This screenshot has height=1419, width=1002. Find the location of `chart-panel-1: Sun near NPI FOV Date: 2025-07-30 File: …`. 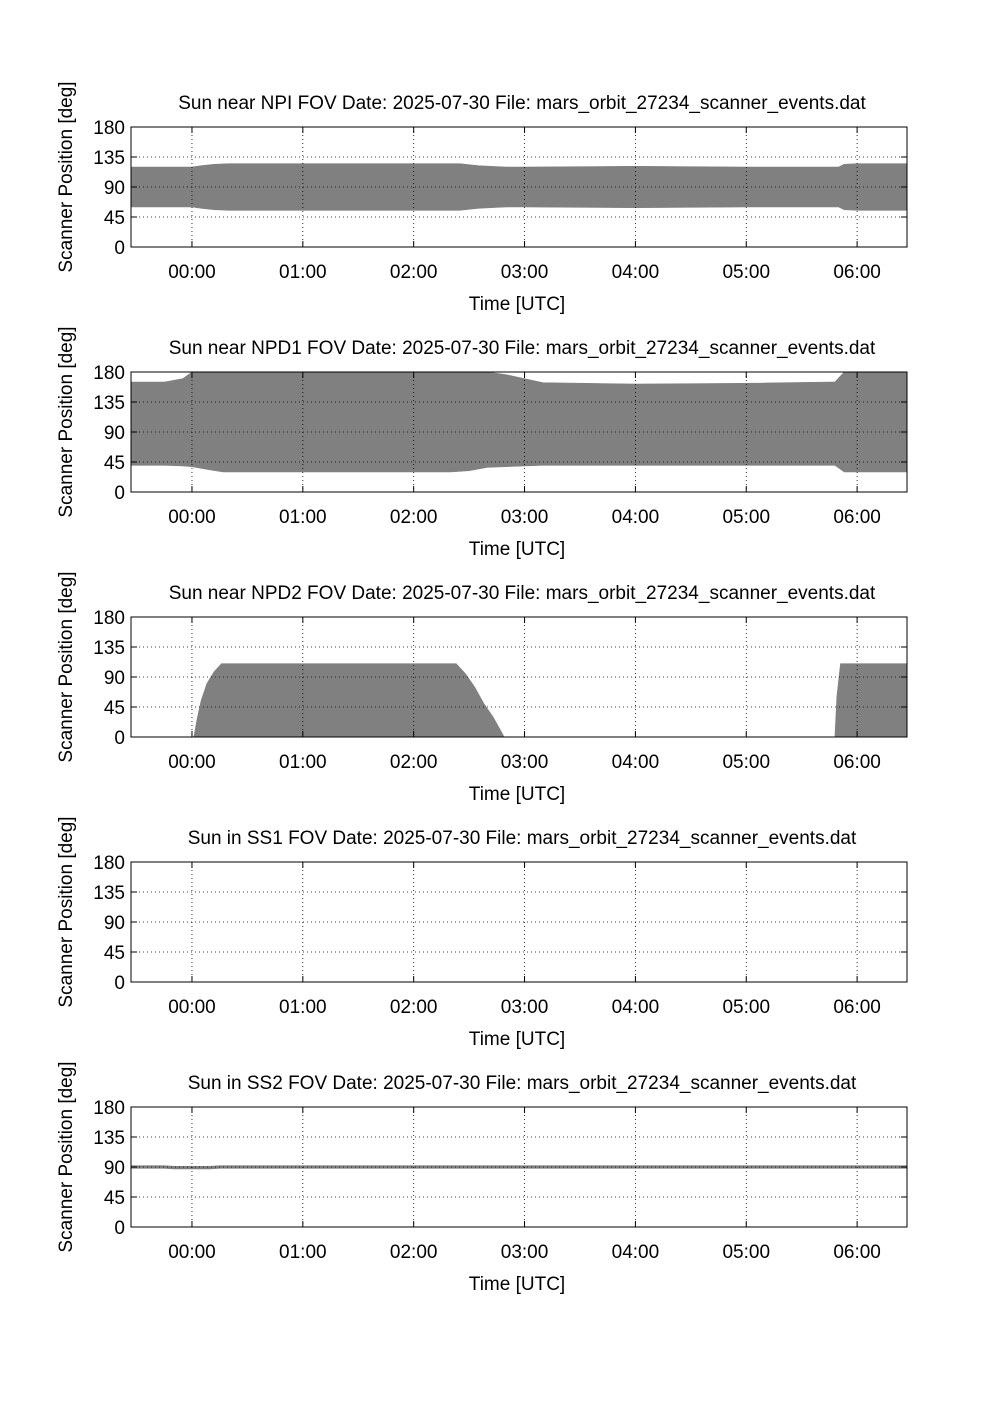

chart-panel-1: Sun near NPI FOV Date: 2025-07-30 File: … is located at coordinates (482, 198).